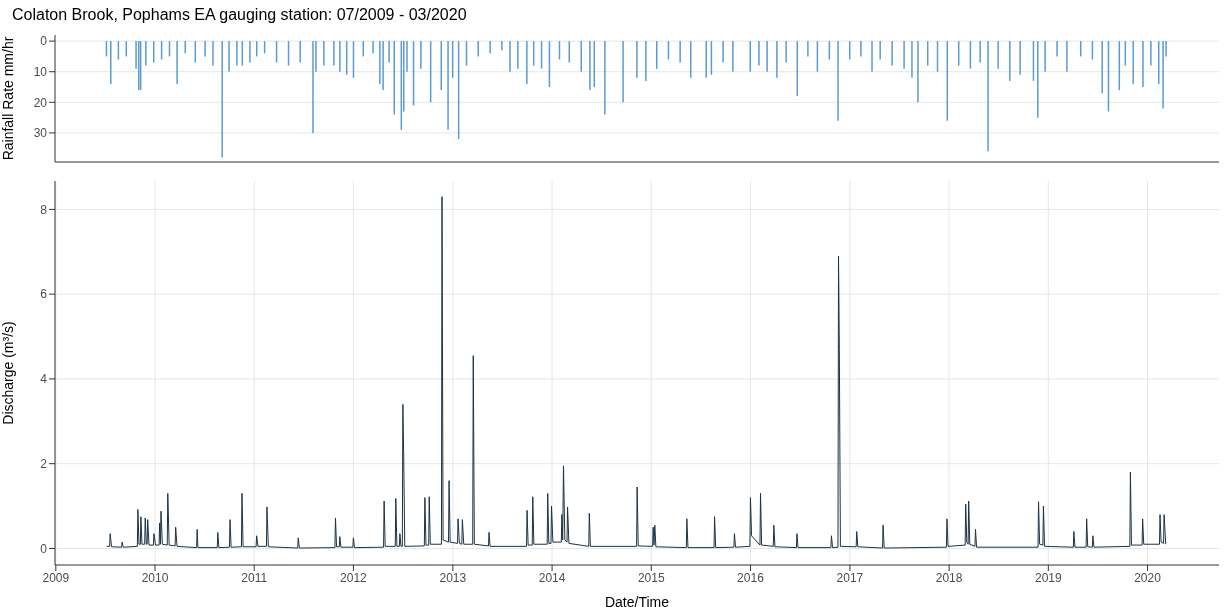 This screenshot has height=607, width=1225. What do you see at coordinates (40, 71) in the screenshot?
I see `y-tick-label: 10` at bounding box center [40, 71].